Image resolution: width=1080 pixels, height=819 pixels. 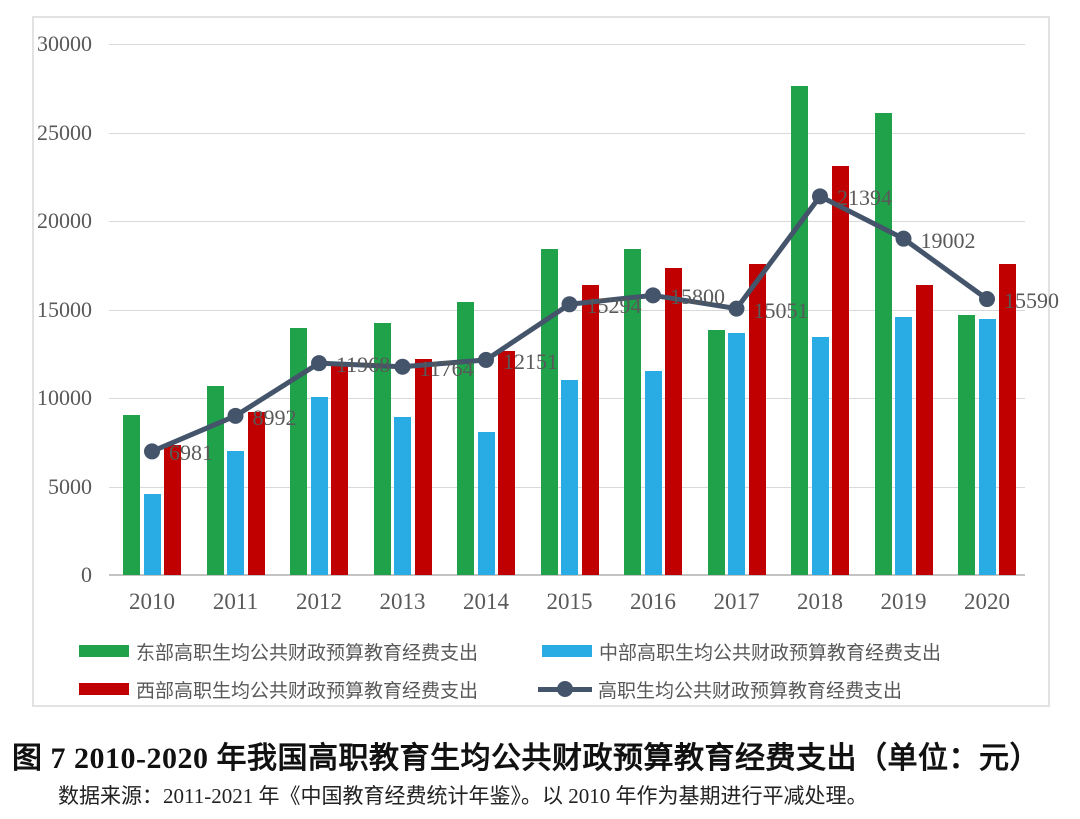 I want to click on data-label-2010: 6981, so click(x=191, y=453).